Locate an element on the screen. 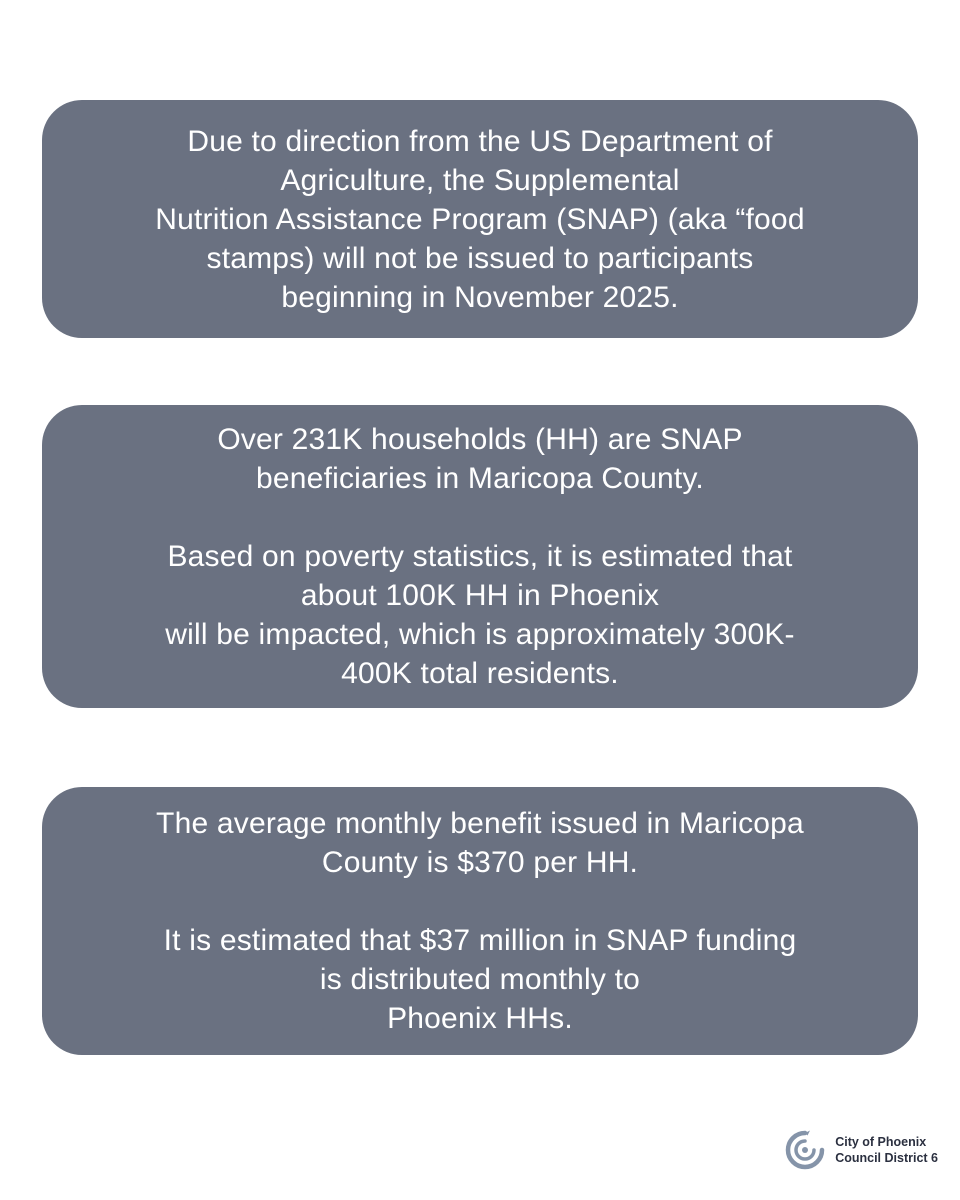 The height and width of the screenshot is (1200, 960). footer-org-district: Council District 6 is located at coordinates (886, 1158).